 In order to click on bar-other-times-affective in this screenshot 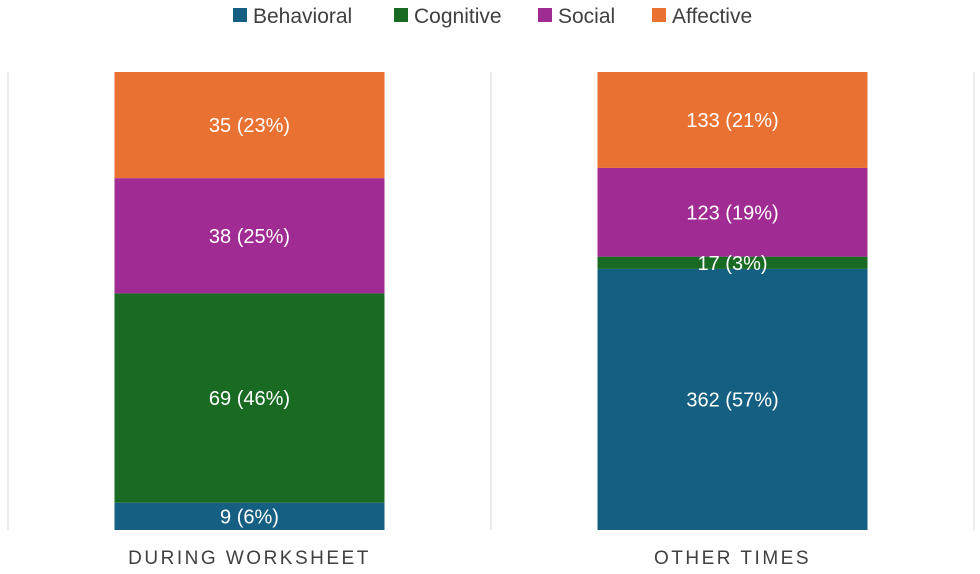, I will do `click(732, 120)`.